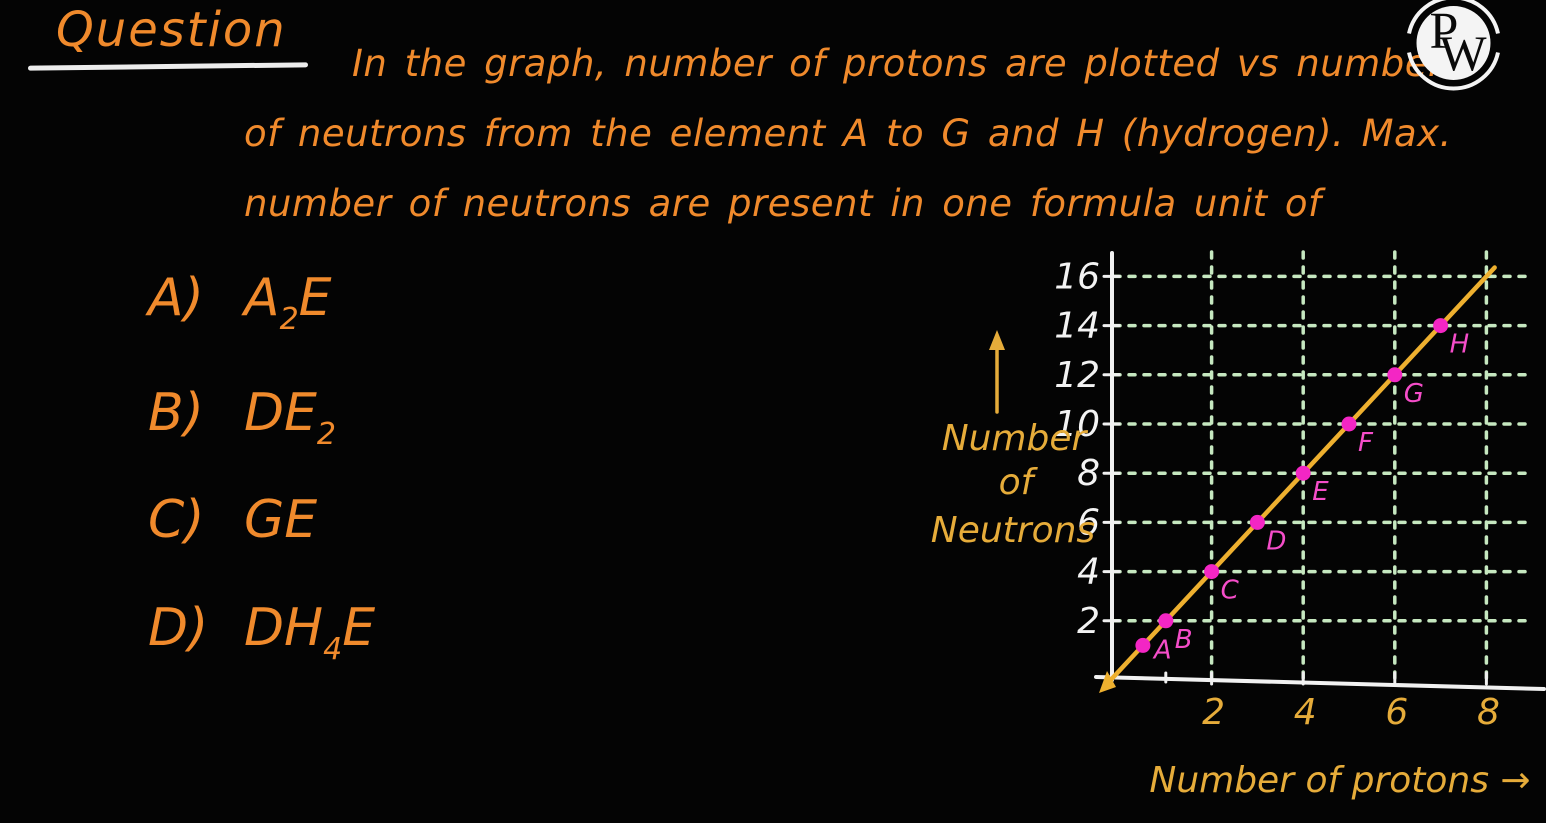  I want to click on y-axis-label: of, so click(1019, 482).